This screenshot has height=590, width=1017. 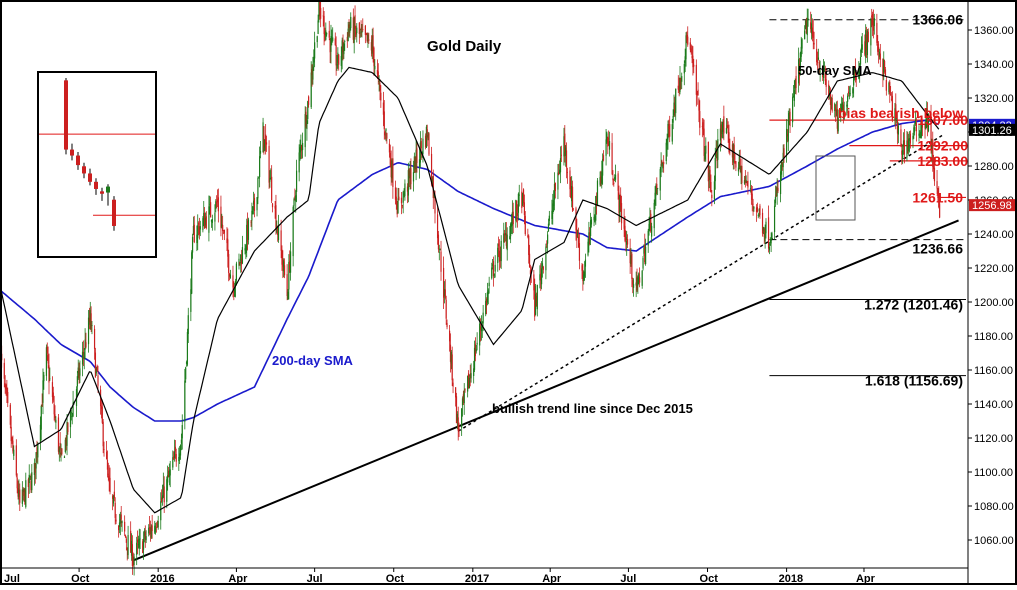 I want to click on price-tag-bg, so click(x=992, y=205).